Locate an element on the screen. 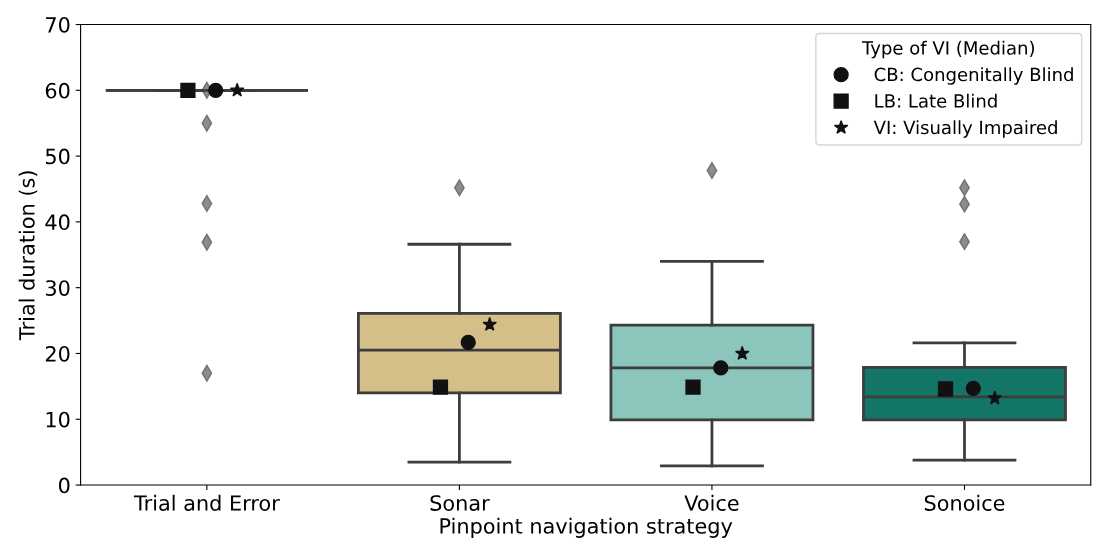 The image size is (1104, 545). x-tick-label: Sonoice is located at coordinates (964, 502).